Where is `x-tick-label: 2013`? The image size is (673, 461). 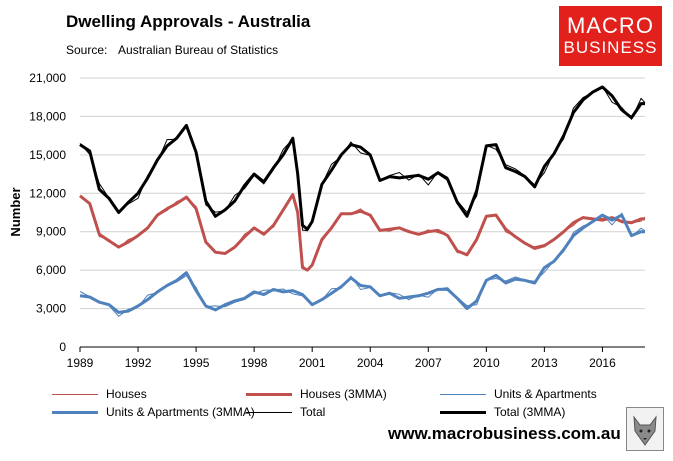 x-tick-label: 2013 is located at coordinates (544, 363).